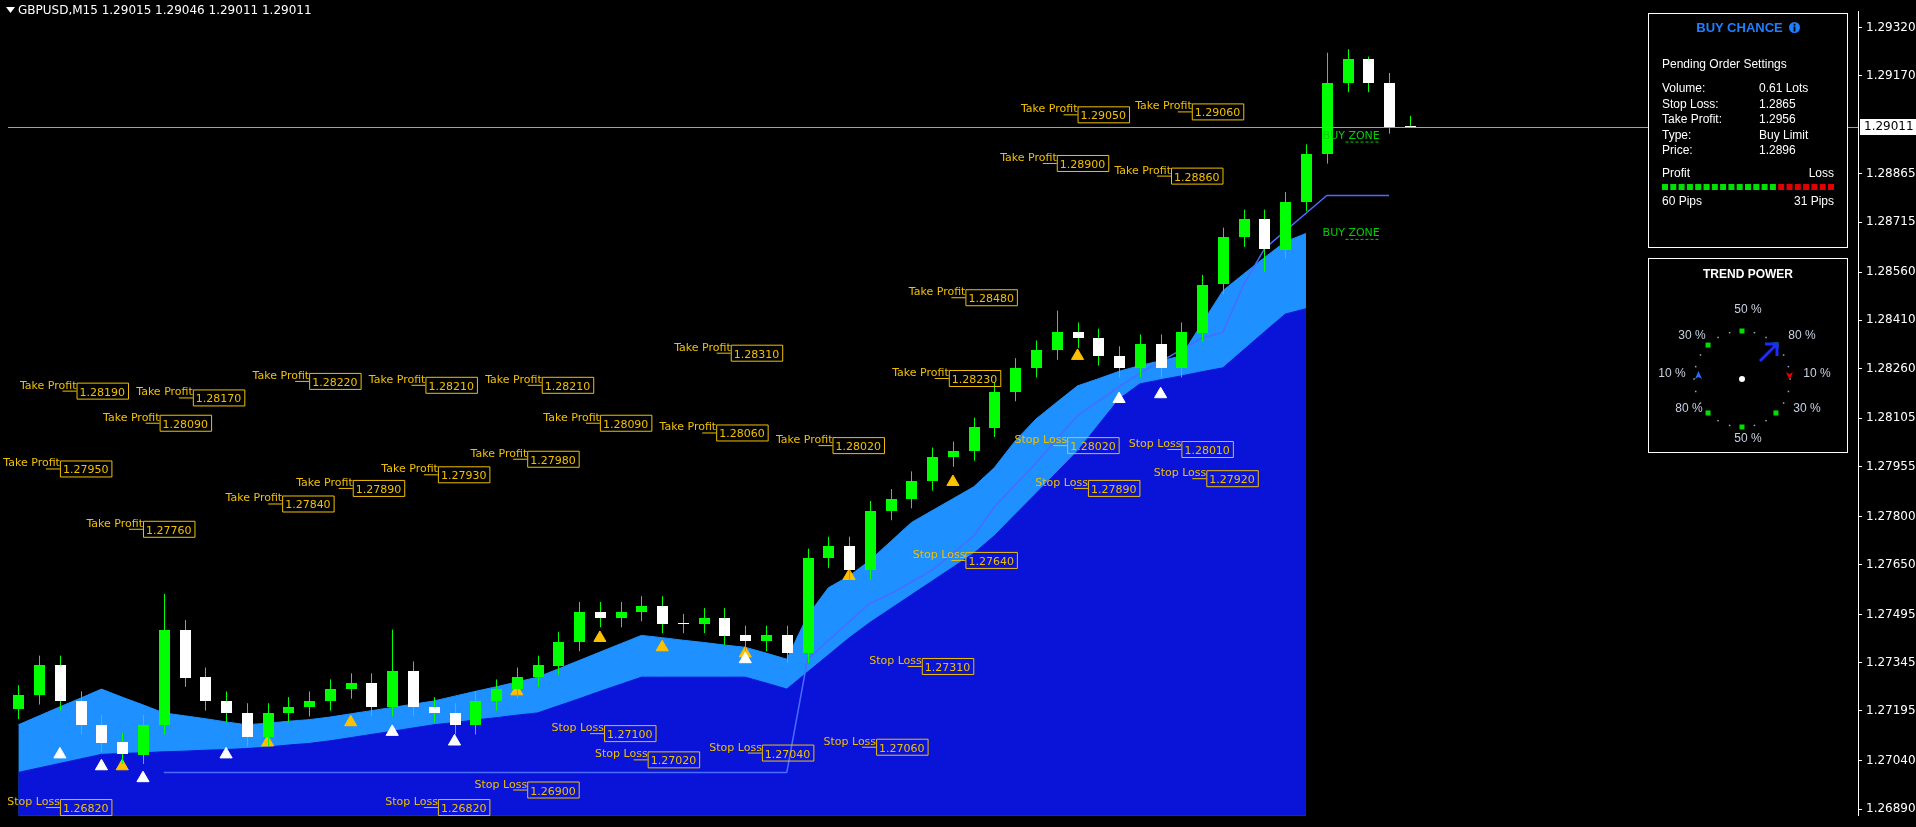 Image resolution: width=1916 pixels, height=827 pixels. I want to click on y-tick-label: 1.27195, so click(1891, 710).